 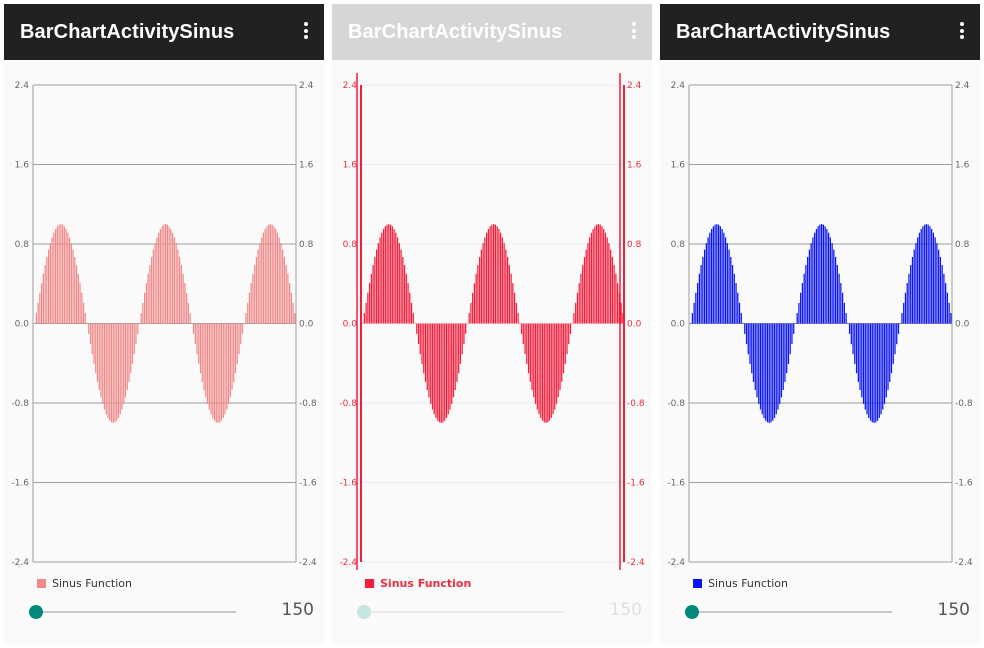 What do you see at coordinates (464, 612) in the screenshot?
I see `slider-track` at bounding box center [464, 612].